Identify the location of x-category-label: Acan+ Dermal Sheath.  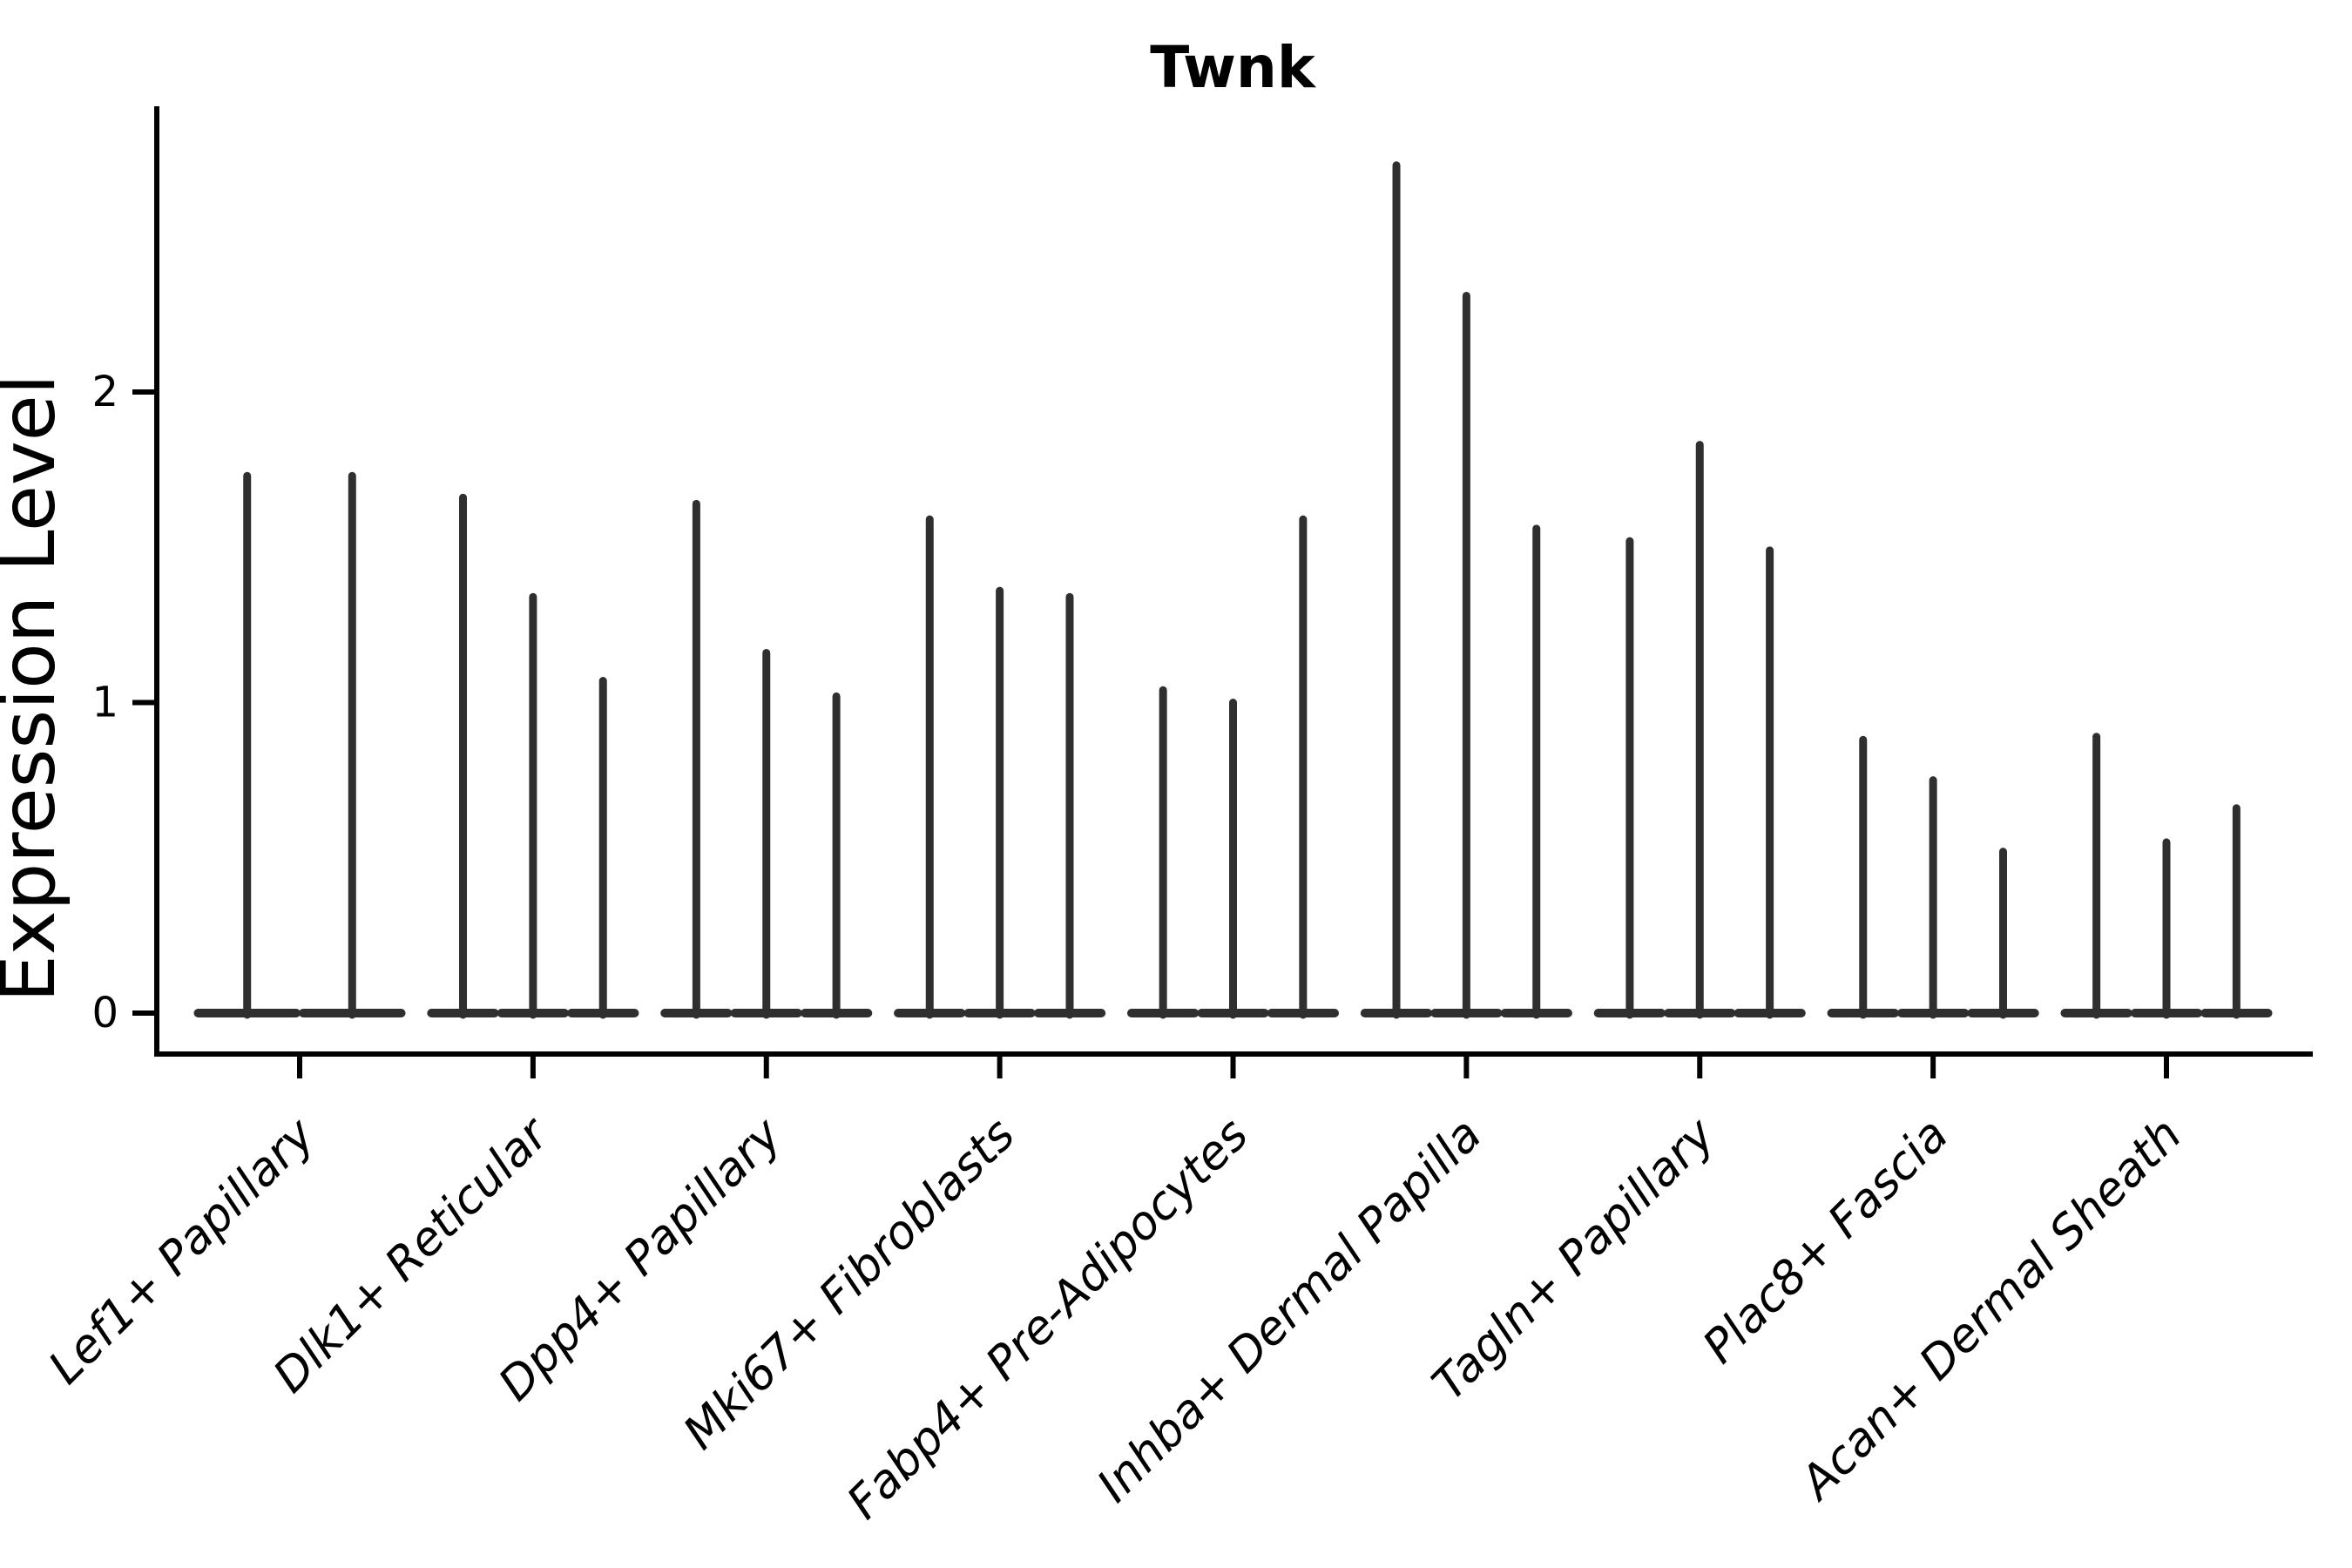
(1991, 1310).